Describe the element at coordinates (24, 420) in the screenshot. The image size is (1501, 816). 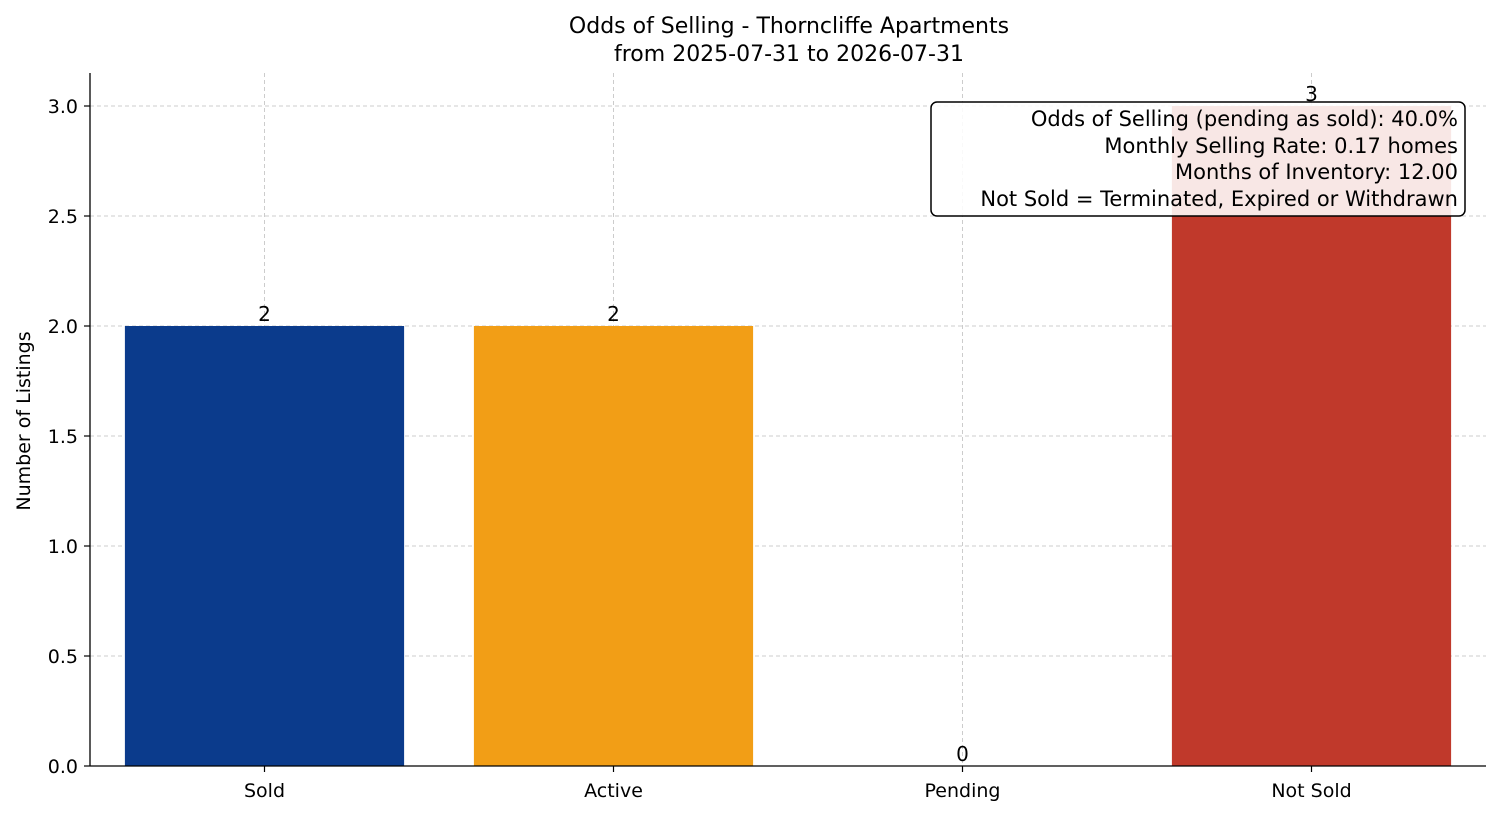
I see `y-axis-label: Number of Listings` at that location.